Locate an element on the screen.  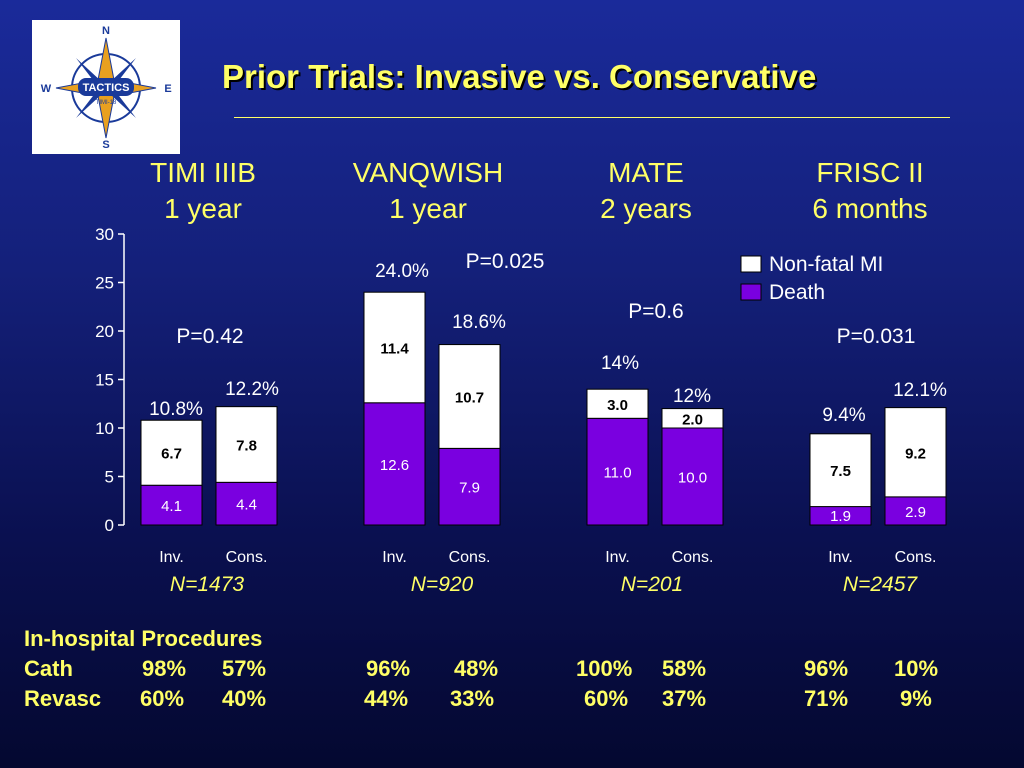
cell: 100% is located at coordinates (604, 668).